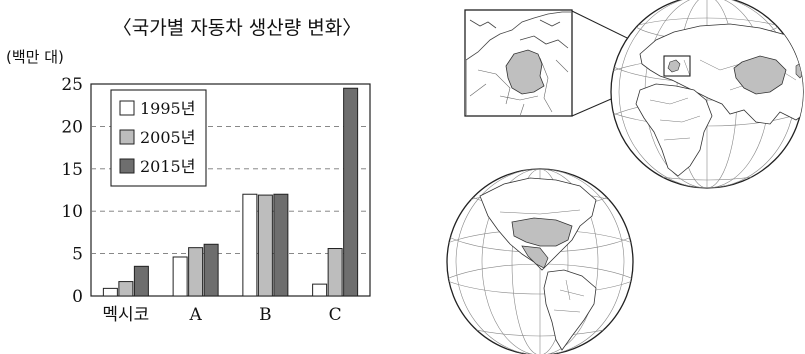  Describe the element at coordinates (221, 315) in the screenshot. I see `x-tick-labels: 멕시코 A B C` at that location.